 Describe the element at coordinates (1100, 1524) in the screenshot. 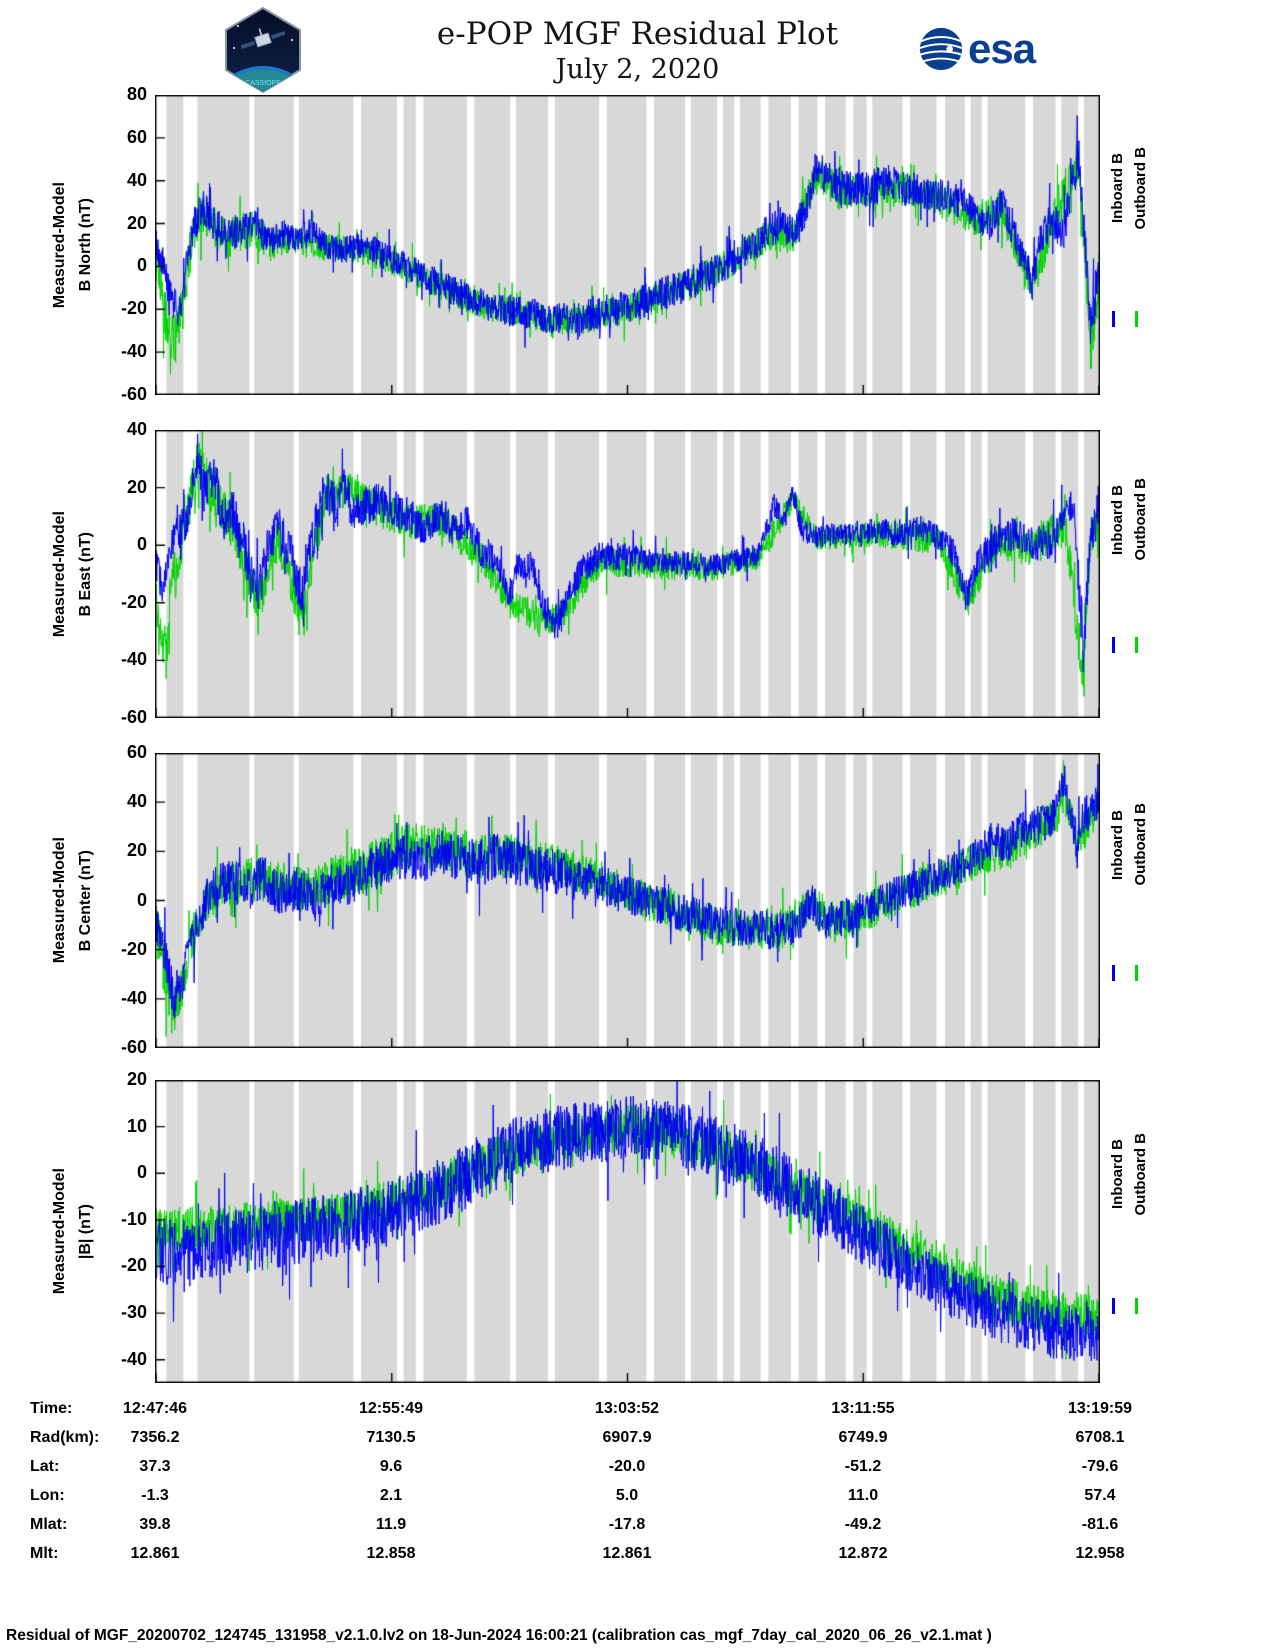

I see `table-cell: -81.6` at that location.